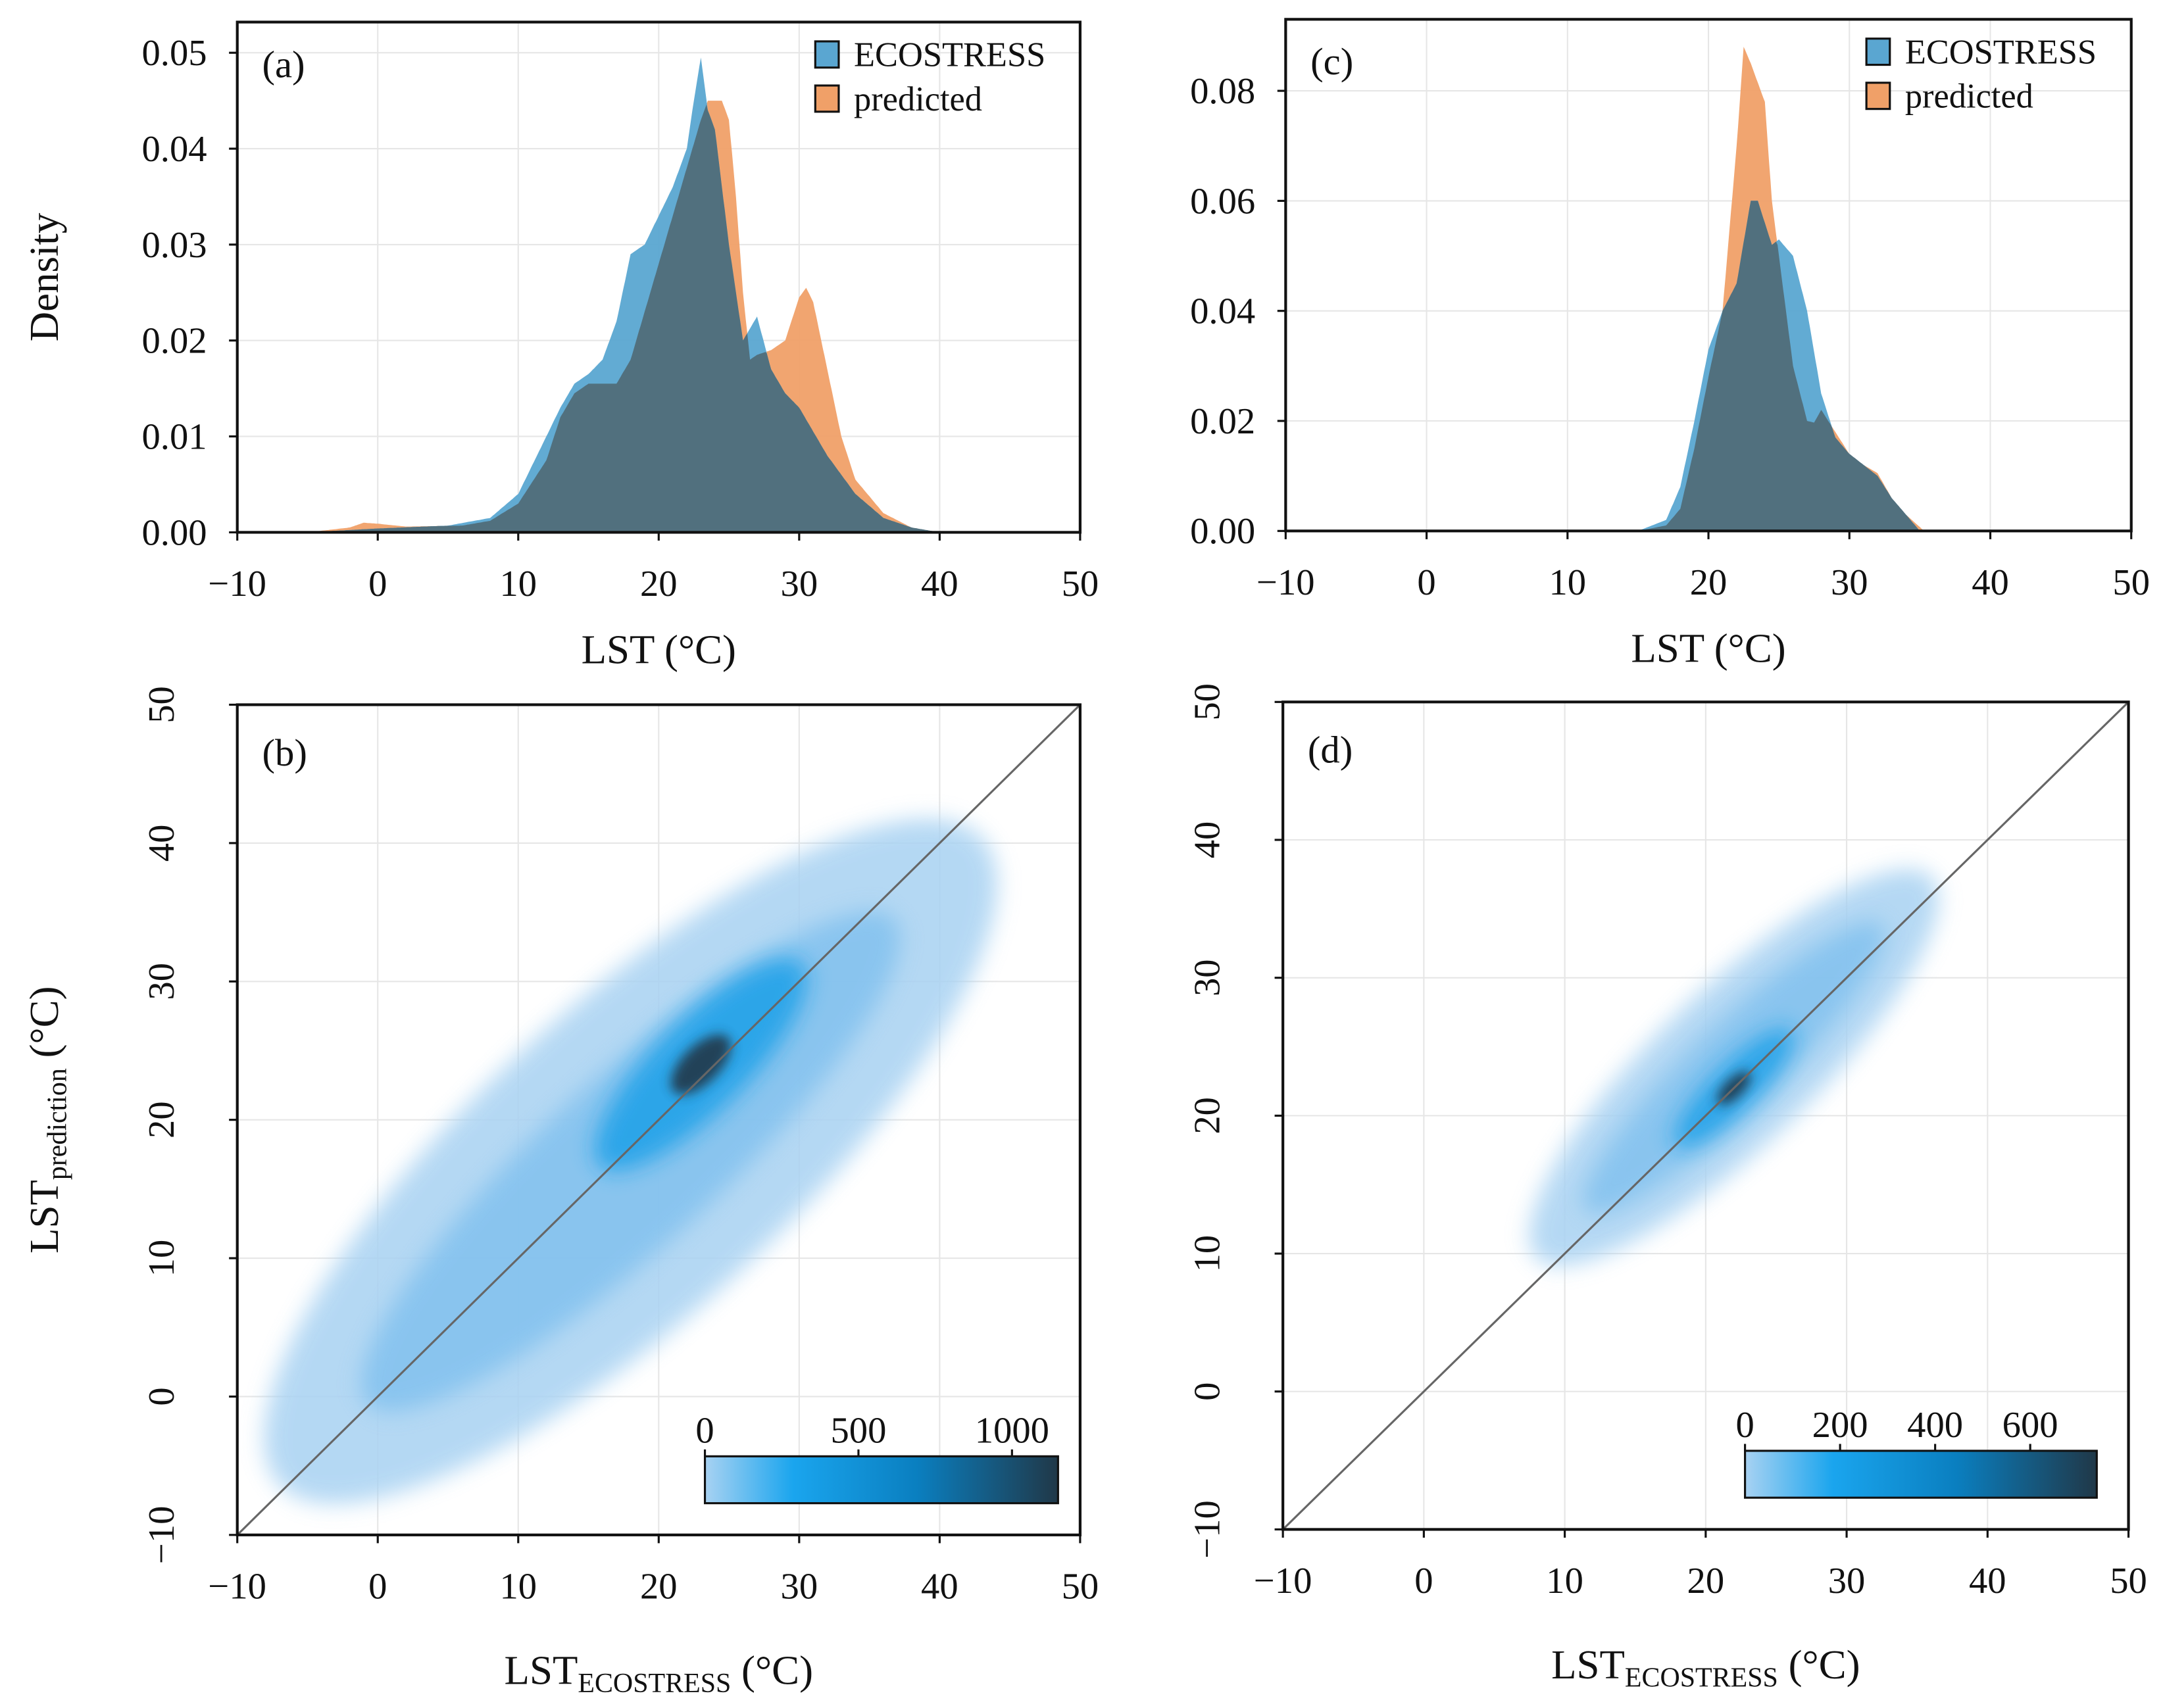  What do you see at coordinates (1207, 702) in the screenshot?
I see `y-tick-label: 50` at bounding box center [1207, 702].